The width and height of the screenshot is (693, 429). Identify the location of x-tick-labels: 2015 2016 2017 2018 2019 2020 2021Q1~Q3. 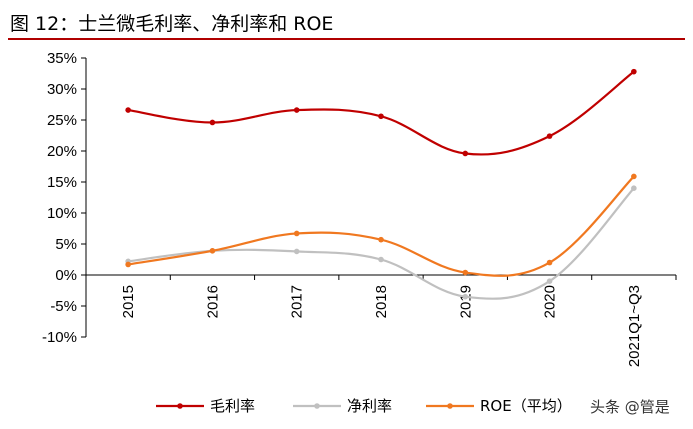
(381, 326).